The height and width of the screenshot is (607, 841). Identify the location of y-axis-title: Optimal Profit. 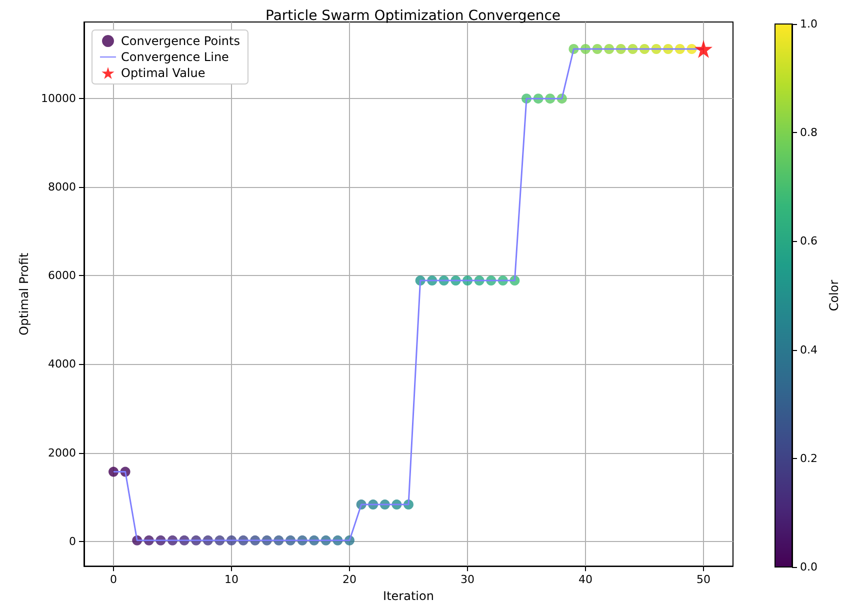
(24, 294).